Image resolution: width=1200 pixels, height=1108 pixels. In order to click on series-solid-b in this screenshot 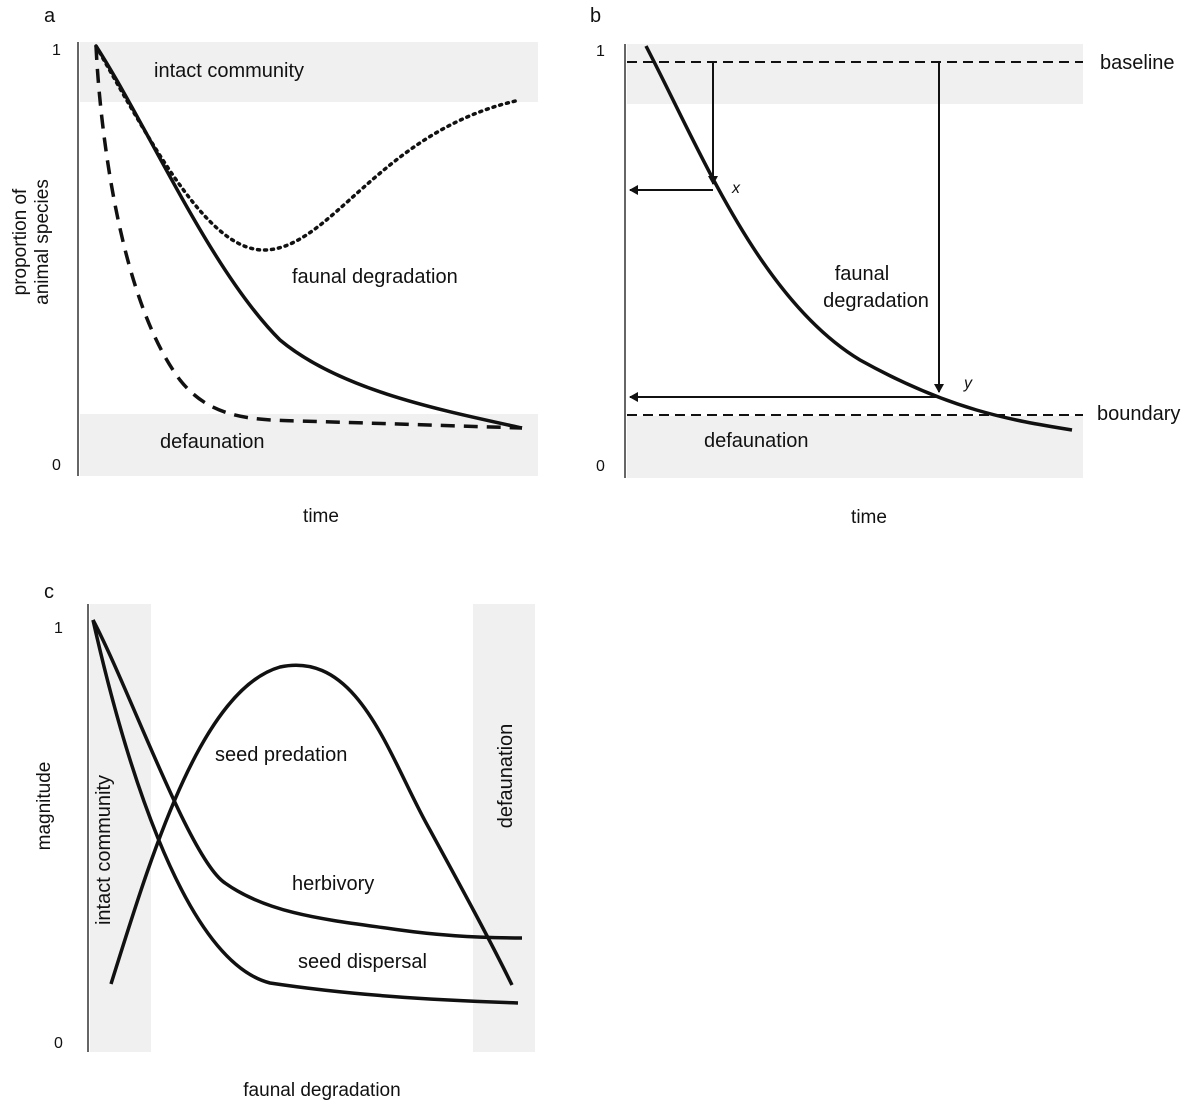, I will do `click(858, 238)`.